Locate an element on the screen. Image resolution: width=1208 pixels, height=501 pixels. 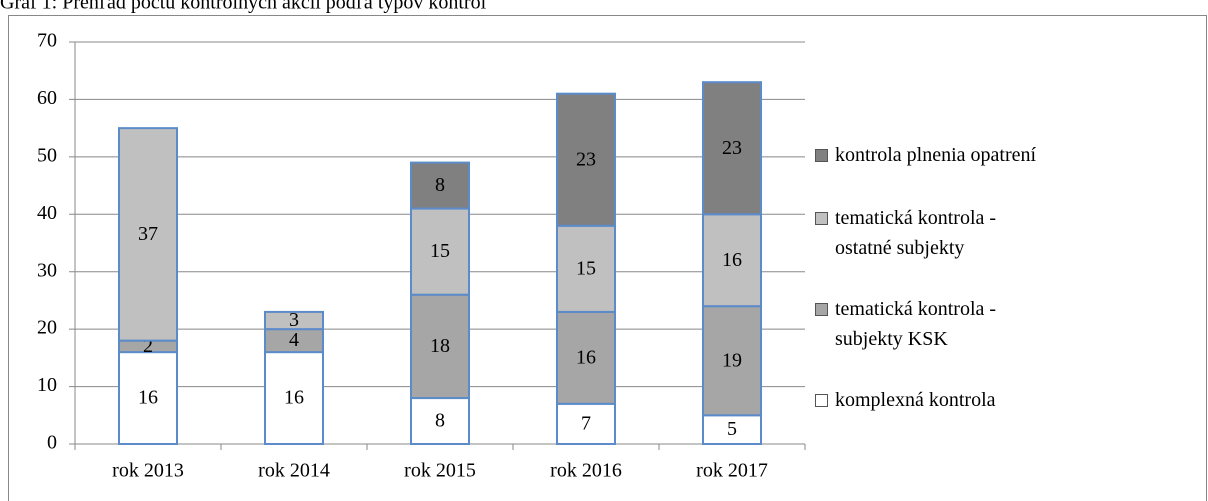
legend-item: tematická kontrola - ostatné subjekty is located at coordinates (930, 233).